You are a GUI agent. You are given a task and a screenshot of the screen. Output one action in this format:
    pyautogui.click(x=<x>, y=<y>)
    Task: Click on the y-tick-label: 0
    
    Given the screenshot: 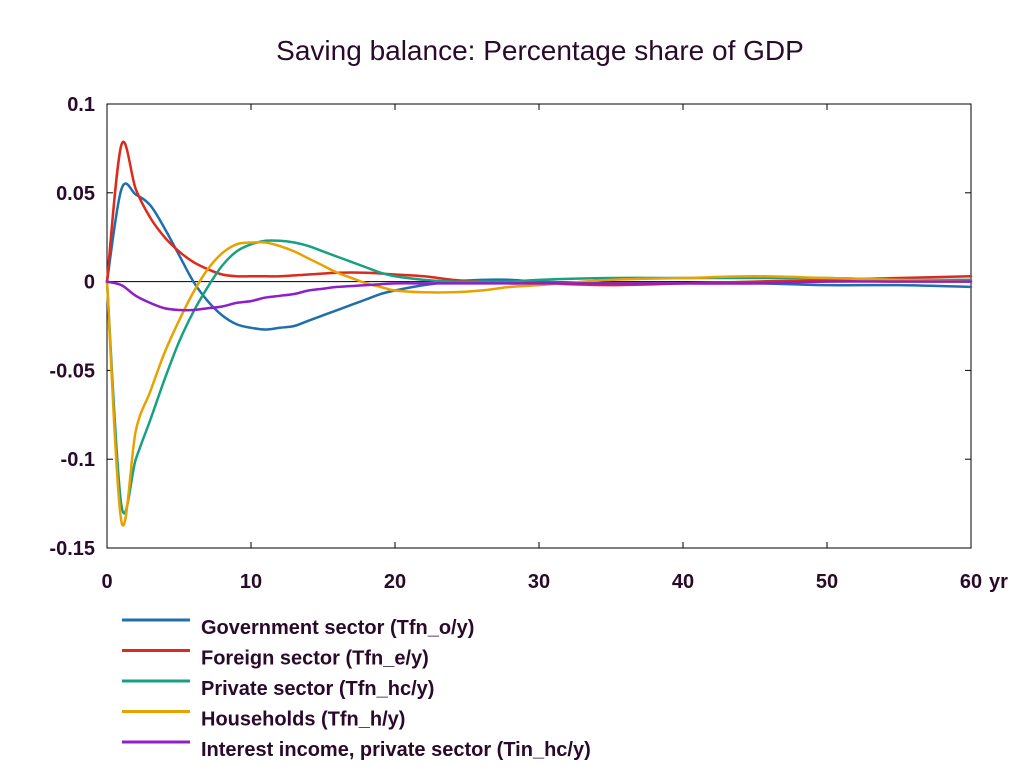 What is the action you would take?
    pyautogui.click(x=89, y=283)
    